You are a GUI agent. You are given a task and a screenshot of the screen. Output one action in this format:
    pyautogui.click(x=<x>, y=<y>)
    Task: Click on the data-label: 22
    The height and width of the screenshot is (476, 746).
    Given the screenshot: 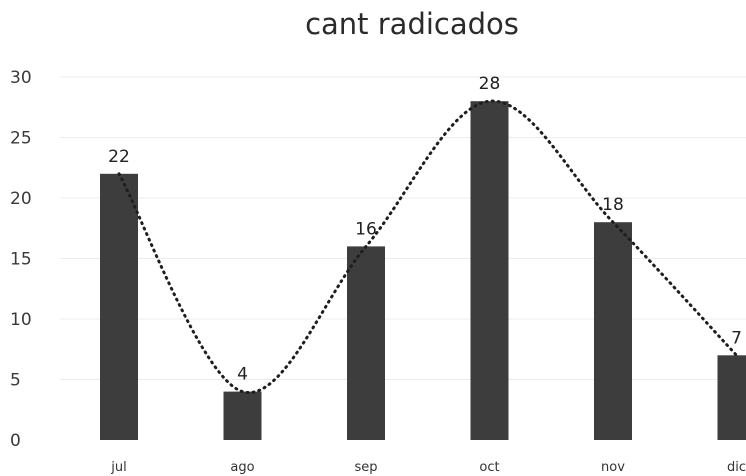 What is the action you would take?
    pyautogui.click(x=119, y=157)
    